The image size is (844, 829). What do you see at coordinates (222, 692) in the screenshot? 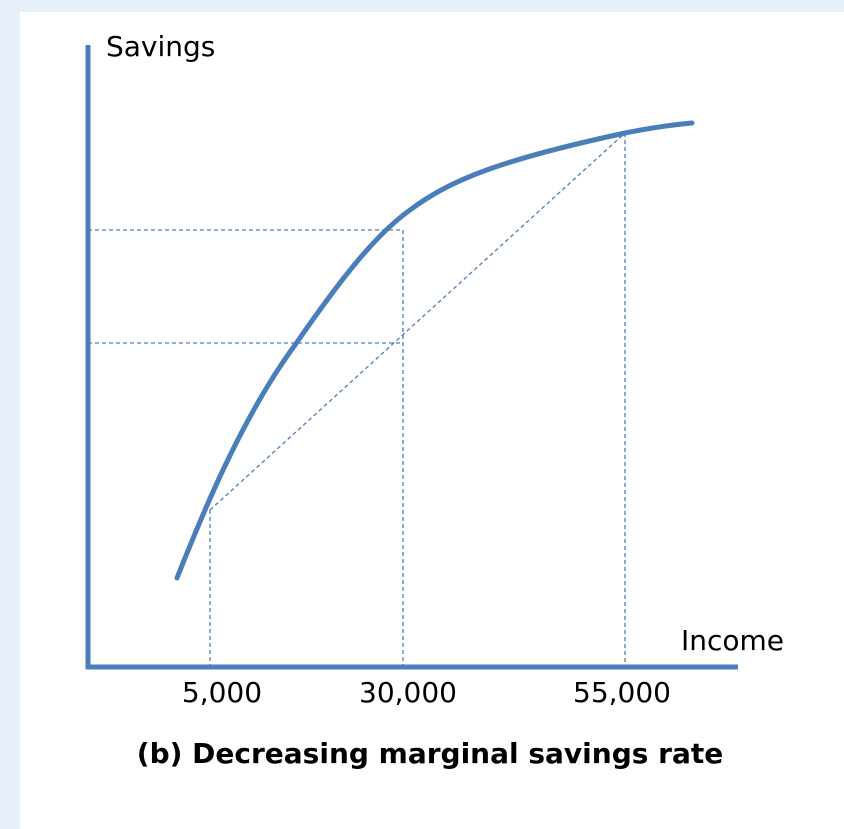
I see `x-tick-label: 5,000` at bounding box center [222, 692].